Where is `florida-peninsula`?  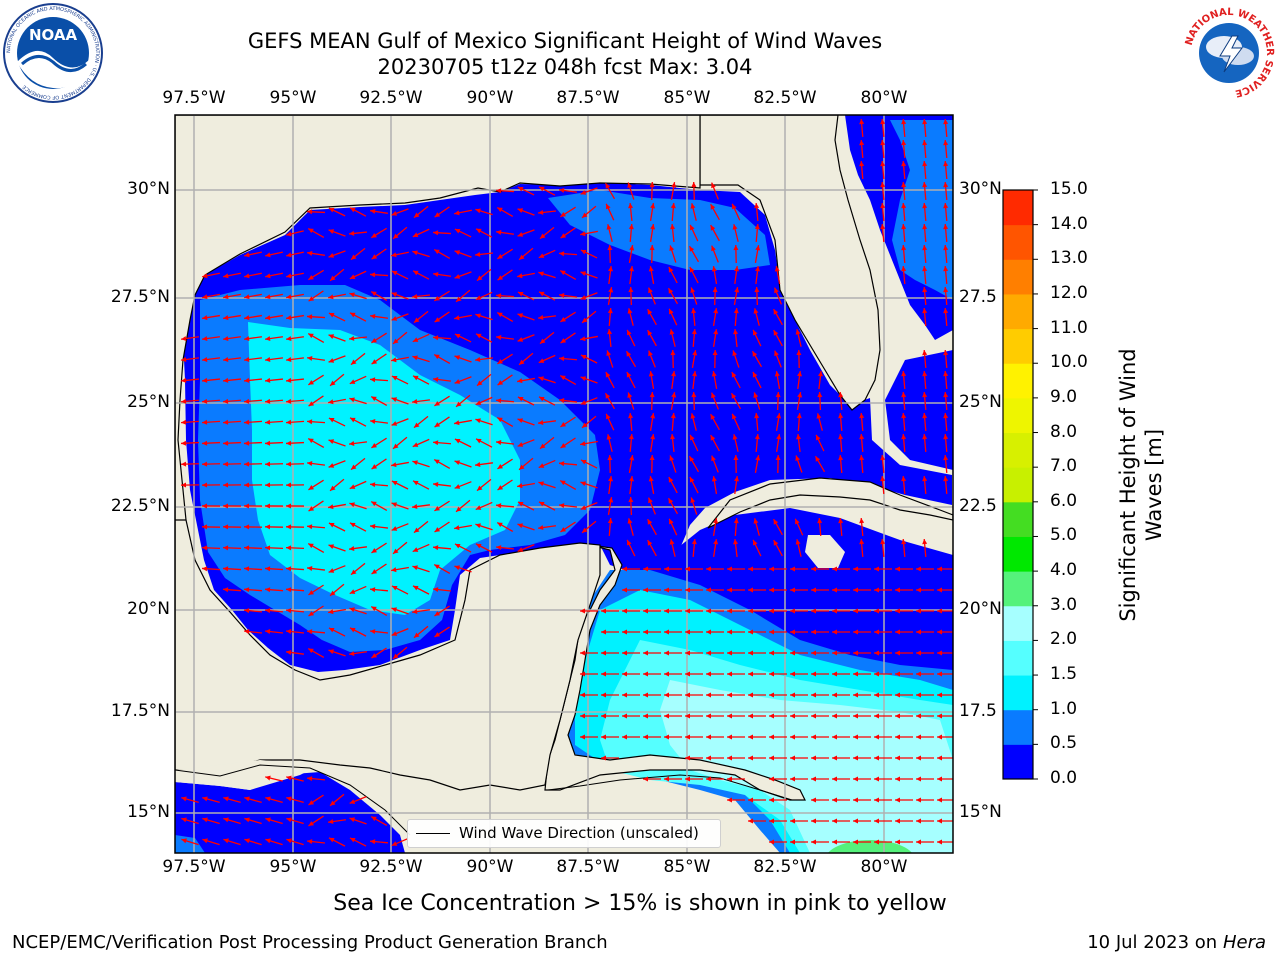
florida-peninsula is located at coordinates (790, 263).